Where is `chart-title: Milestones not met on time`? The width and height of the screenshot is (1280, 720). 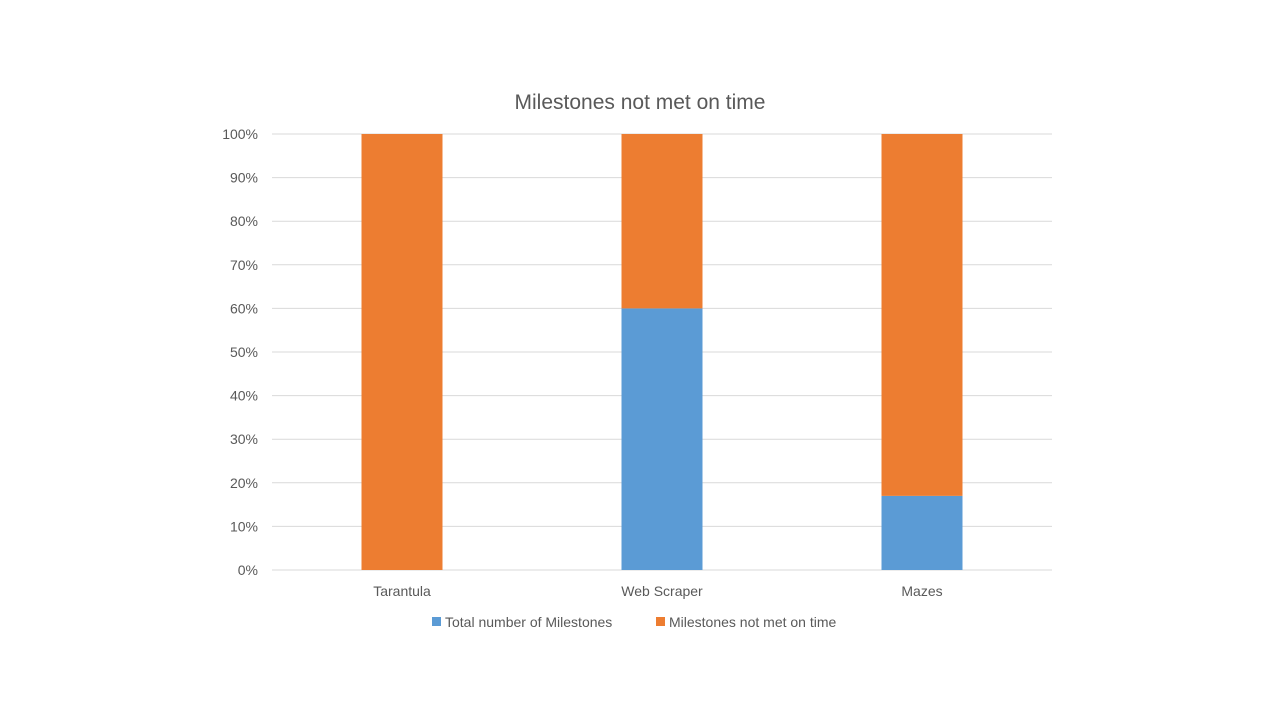
chart-title: Milestones not met on time is located at coordinates (640, 102).